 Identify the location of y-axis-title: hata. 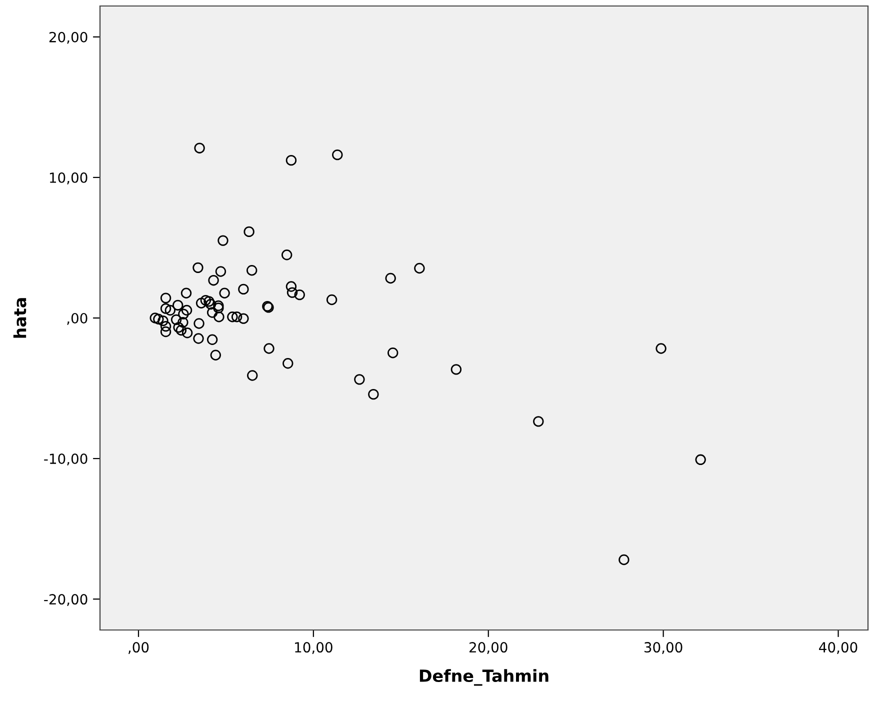
(19, 318).